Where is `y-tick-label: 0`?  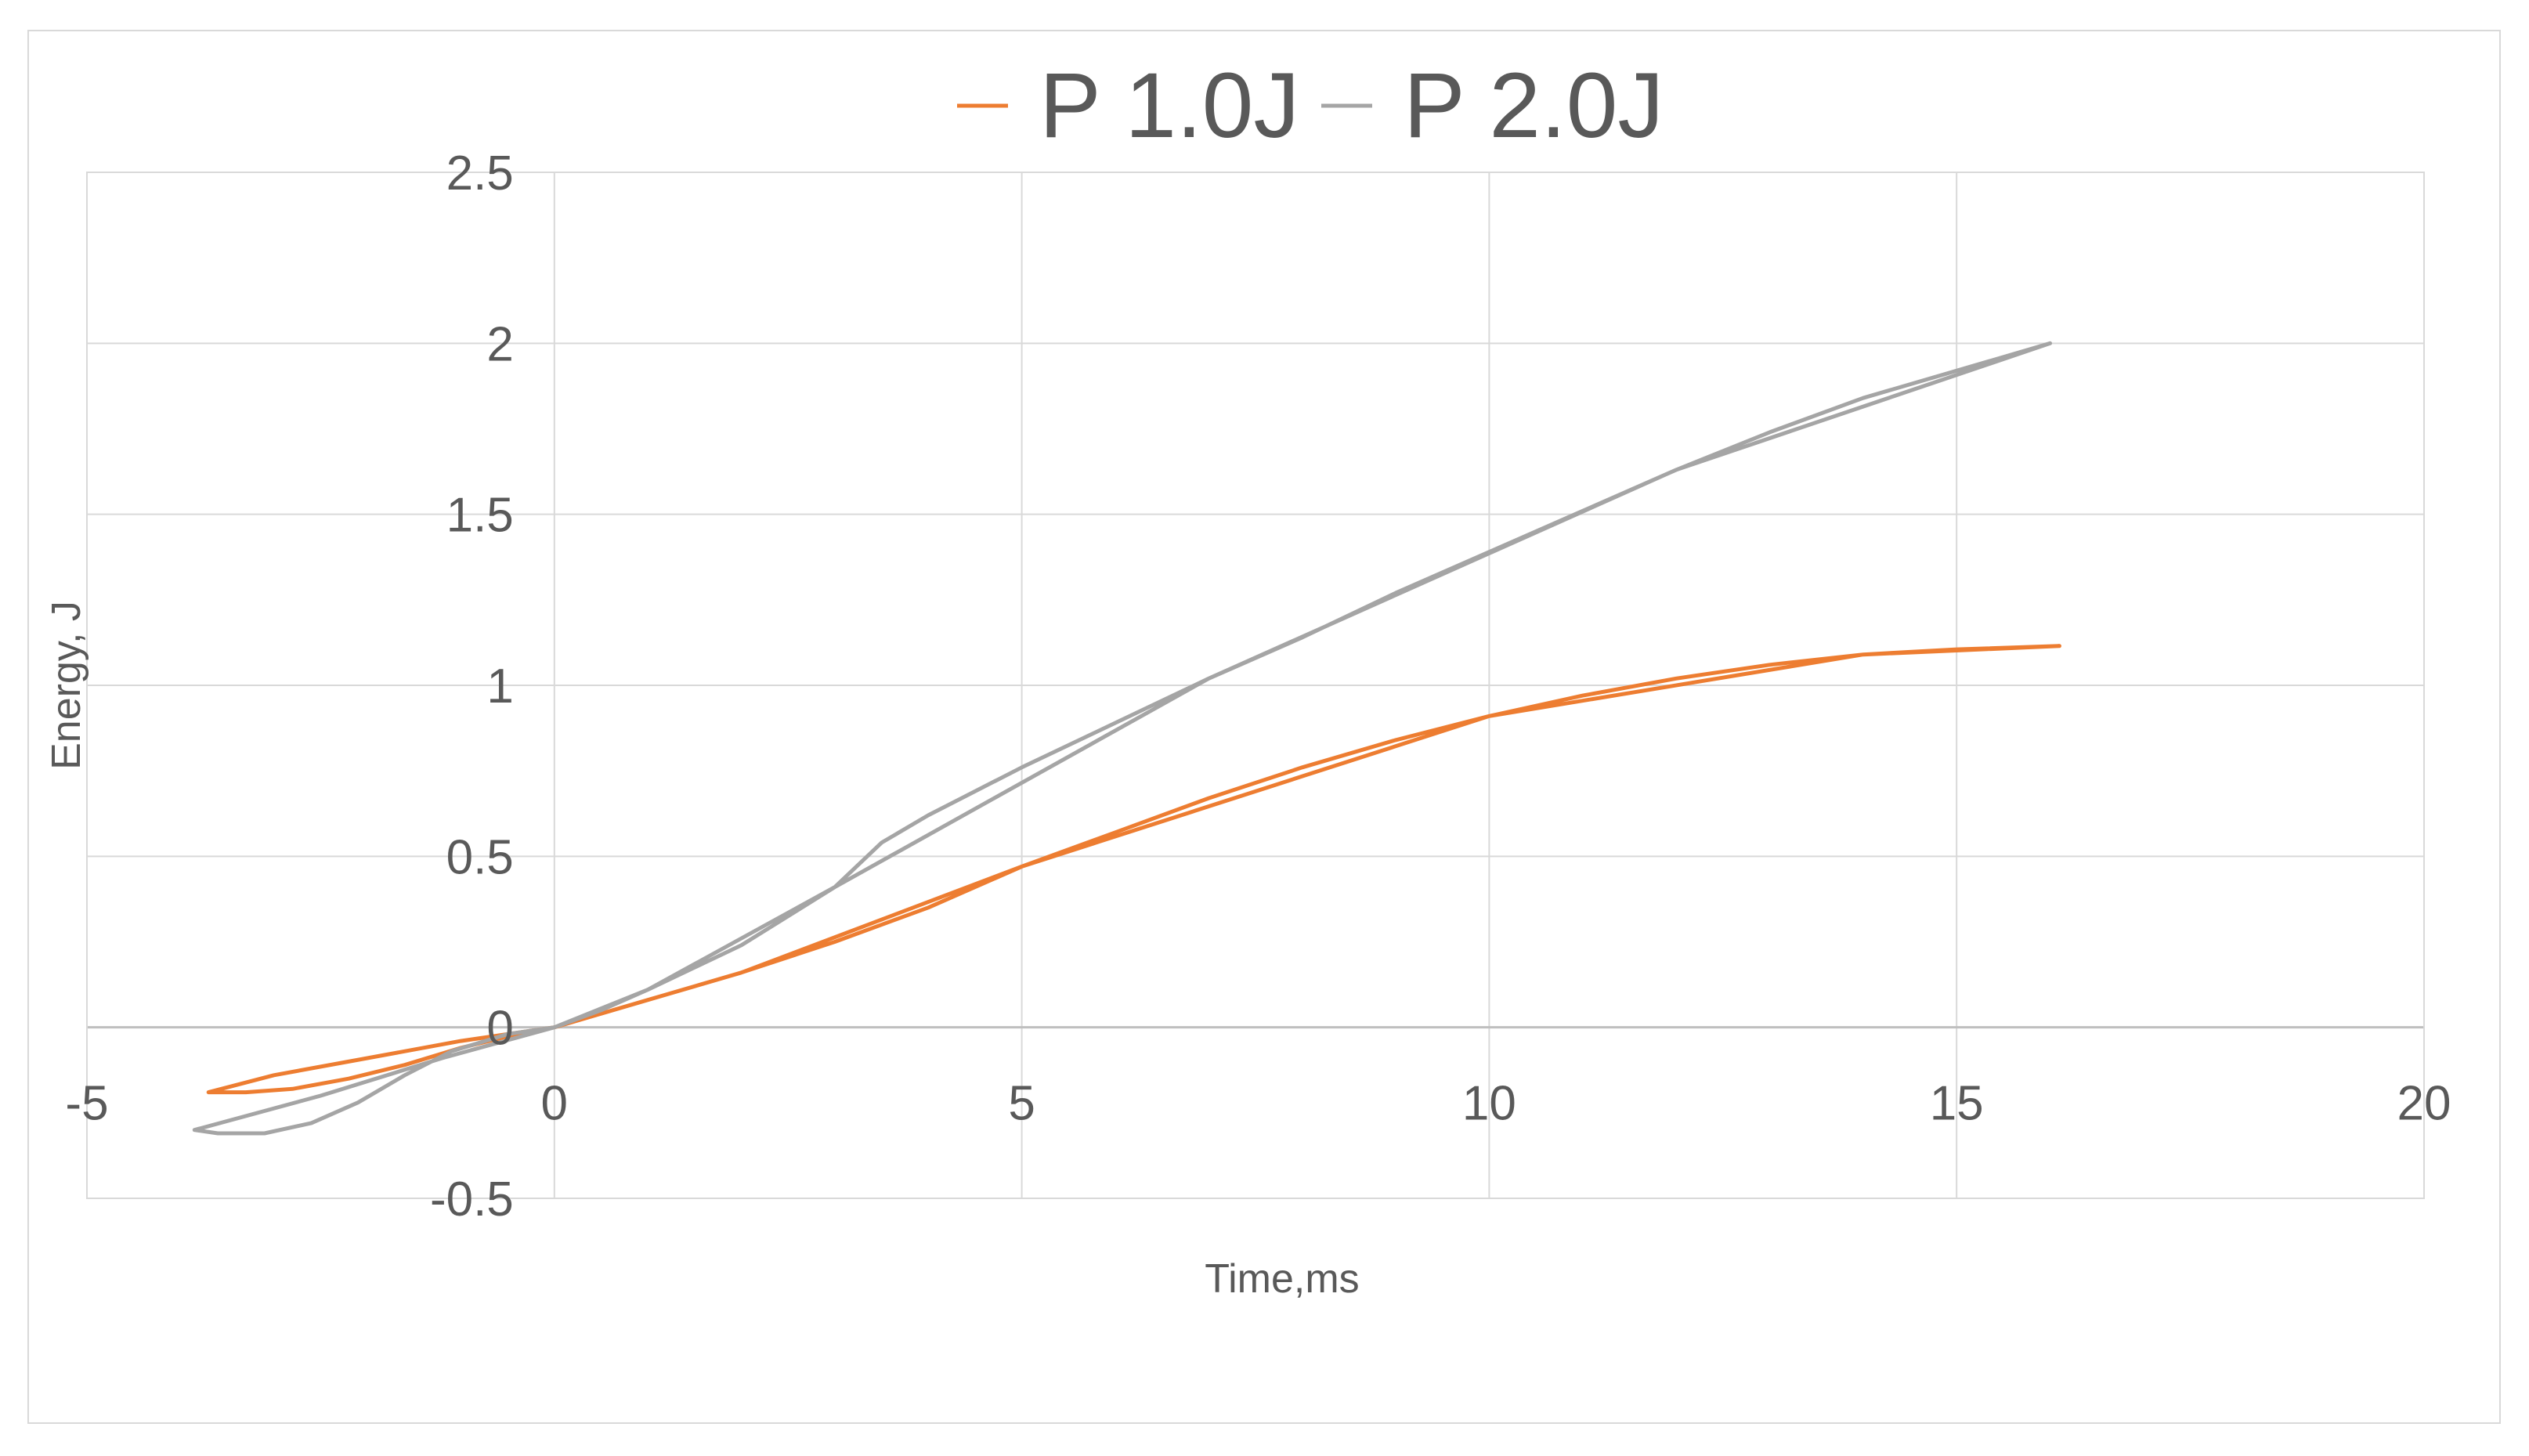 y-tick-label: 0 is located at coordinates (499, 1029).